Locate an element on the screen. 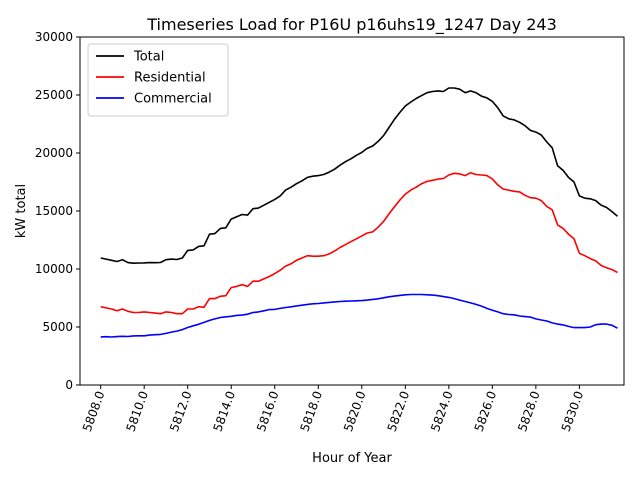  y-axis-label: kW total is located at coordinates (21, 211).